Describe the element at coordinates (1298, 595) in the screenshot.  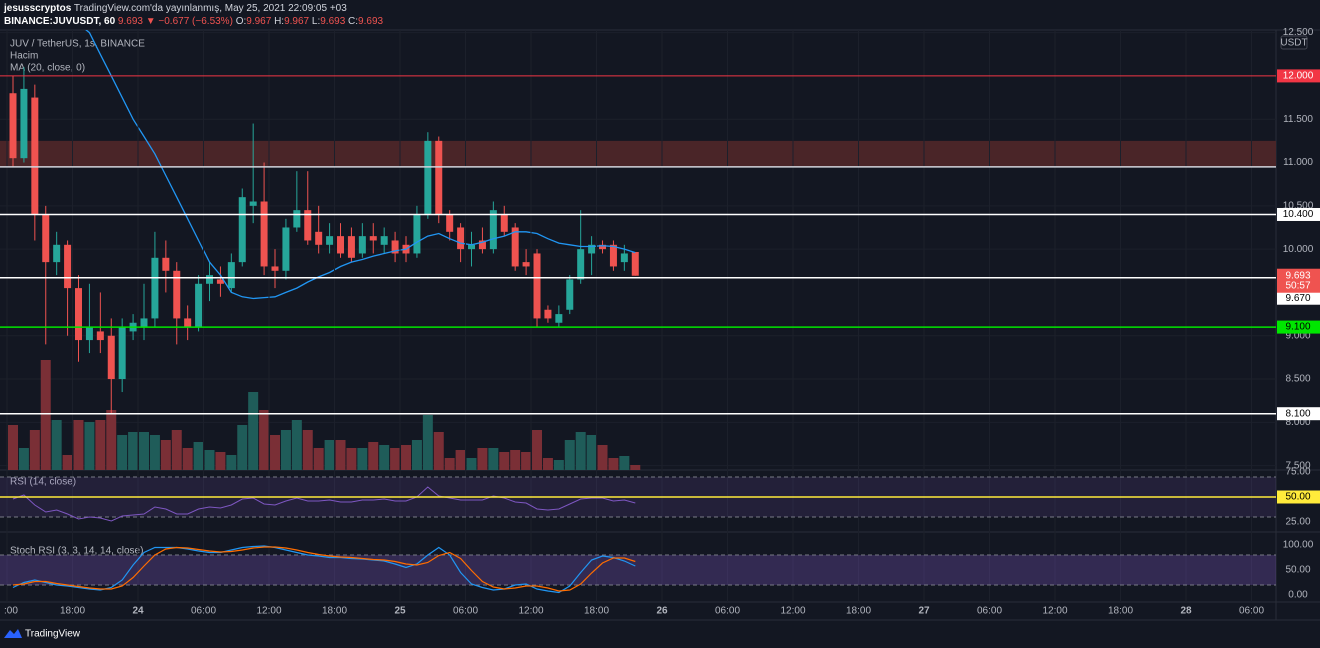
I see `y-tick-label: 0.00` at that location.